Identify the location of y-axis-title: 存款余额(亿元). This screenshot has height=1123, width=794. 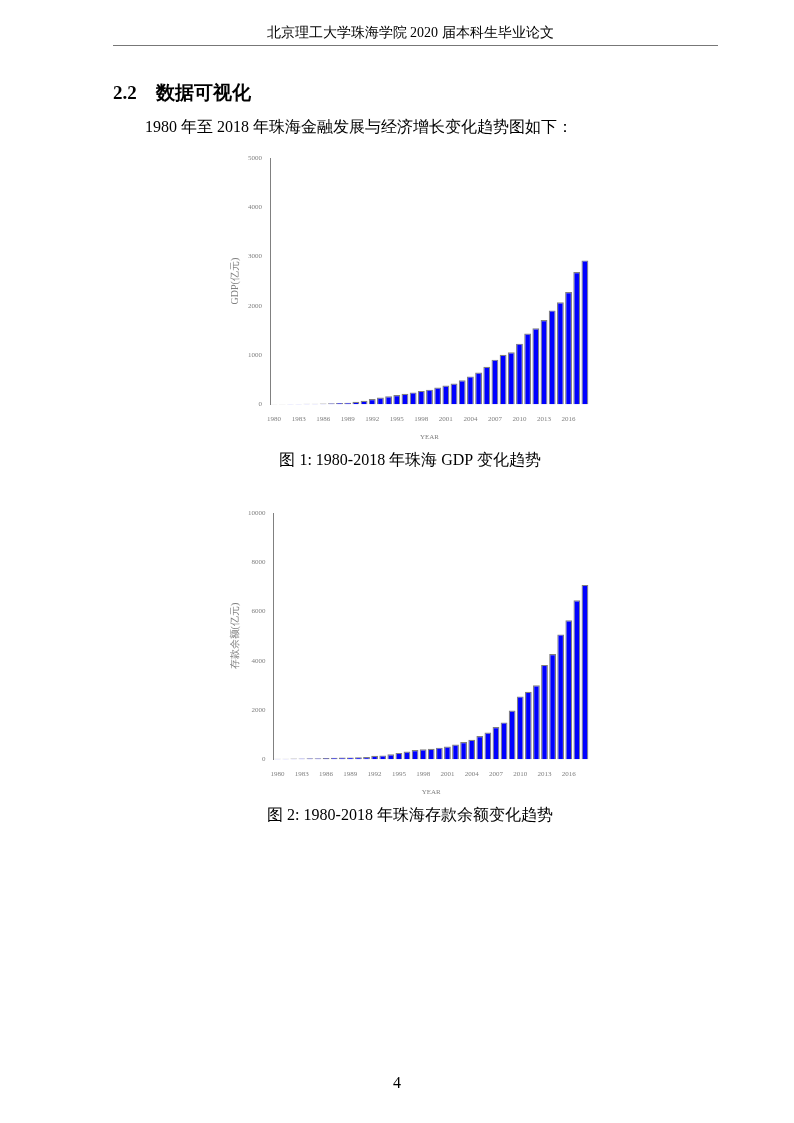
(234, 636).